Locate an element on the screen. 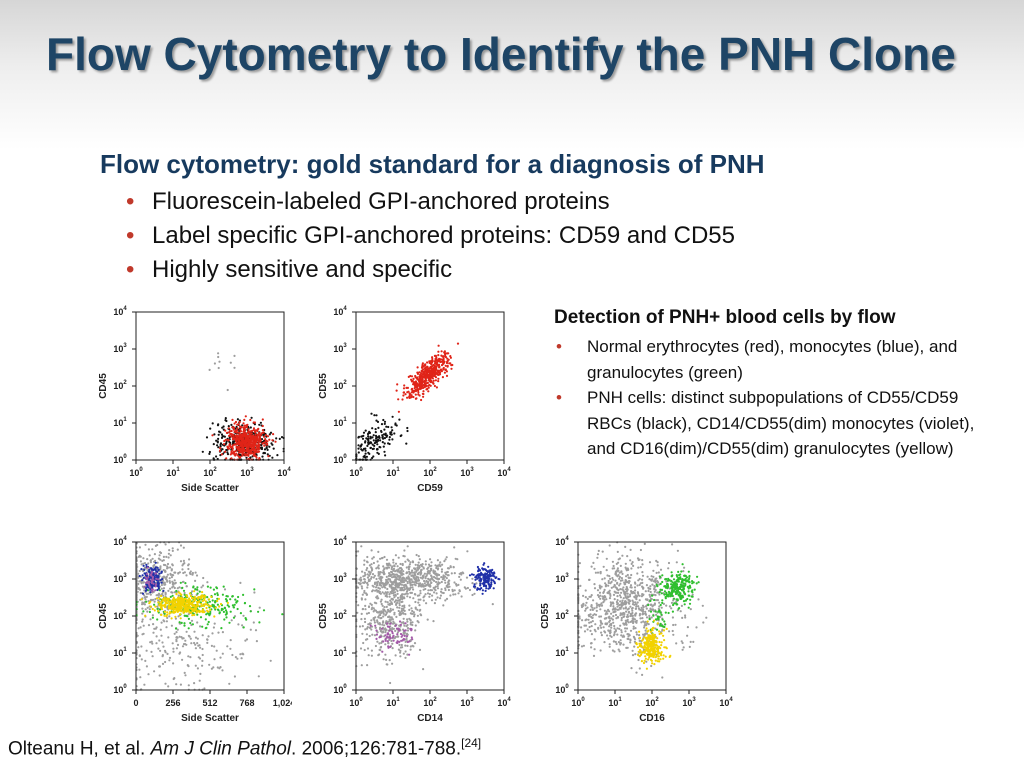 Image resolution: width=1024 pixels, height=768 pixels. y-tick-label: 103 is located at coordinates (120, 348).